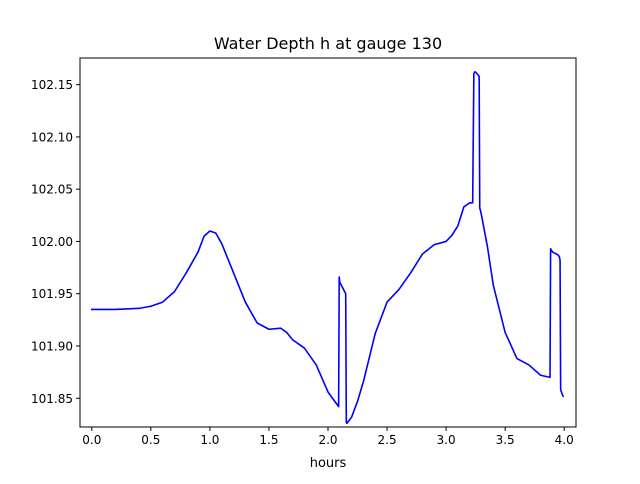 Image resolution: width=640 pixels, height=484 pixels. What do you see at coordinates (327, 440) in the screenshot?
I see `x-tick-label: 2.0` at bounding box center [327, 440].